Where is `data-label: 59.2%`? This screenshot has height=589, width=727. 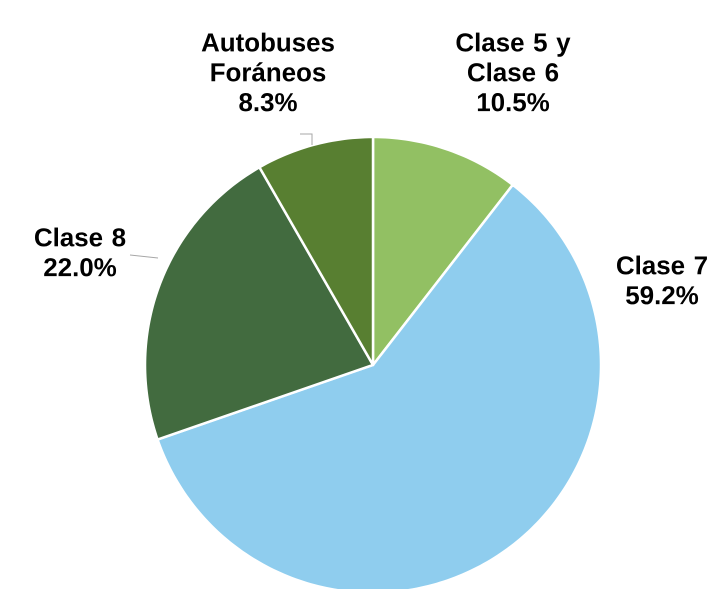 data-label: 59.2% is located at coordinates (662, 295).